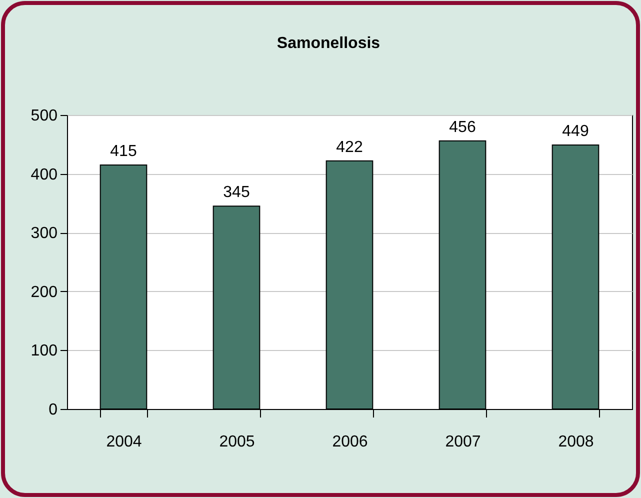  Describe the element at coordinates (123, 151) in the screenshot. I see `data-label: 415` at that location.